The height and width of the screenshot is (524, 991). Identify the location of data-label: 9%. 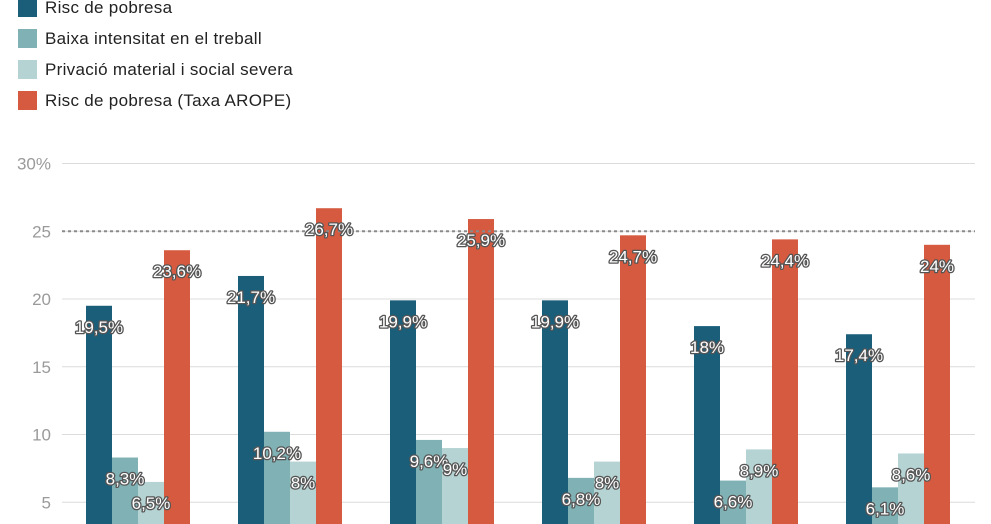
(455, 469).